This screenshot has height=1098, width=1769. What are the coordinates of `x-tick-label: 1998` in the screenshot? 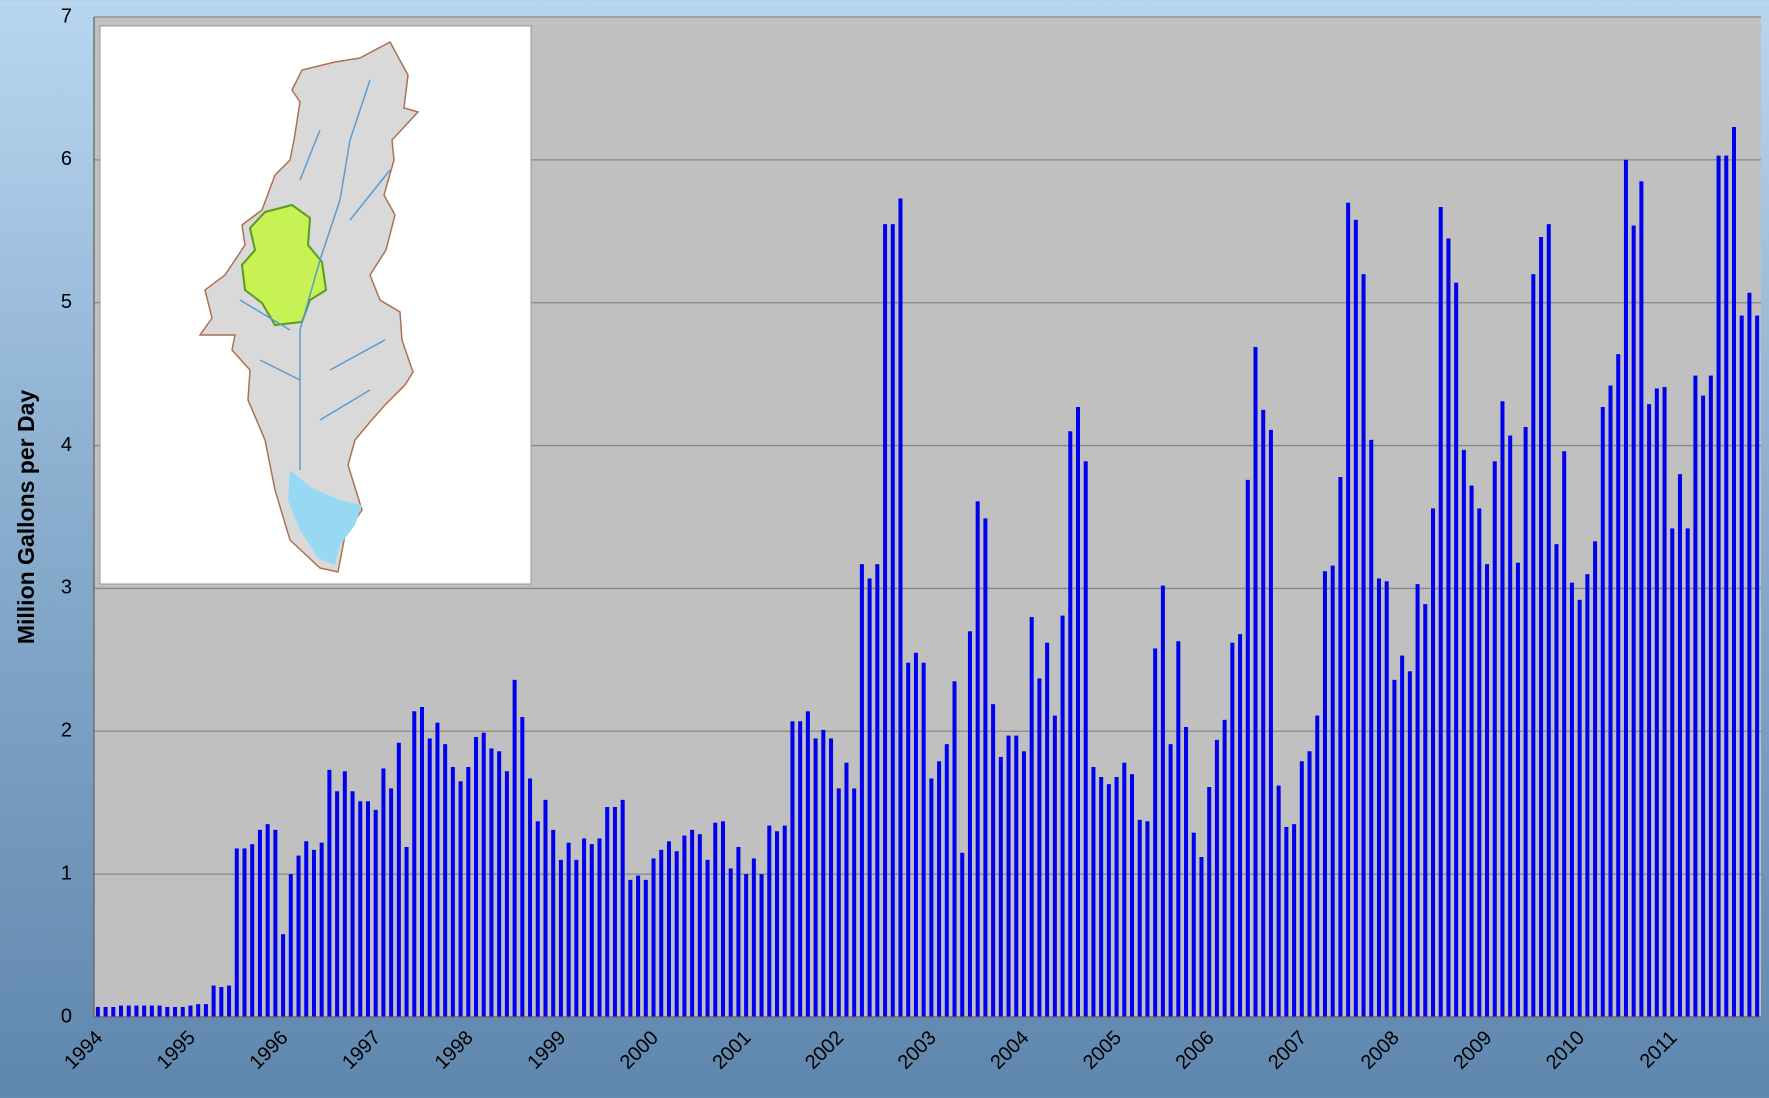 It's located at (454, 1050).